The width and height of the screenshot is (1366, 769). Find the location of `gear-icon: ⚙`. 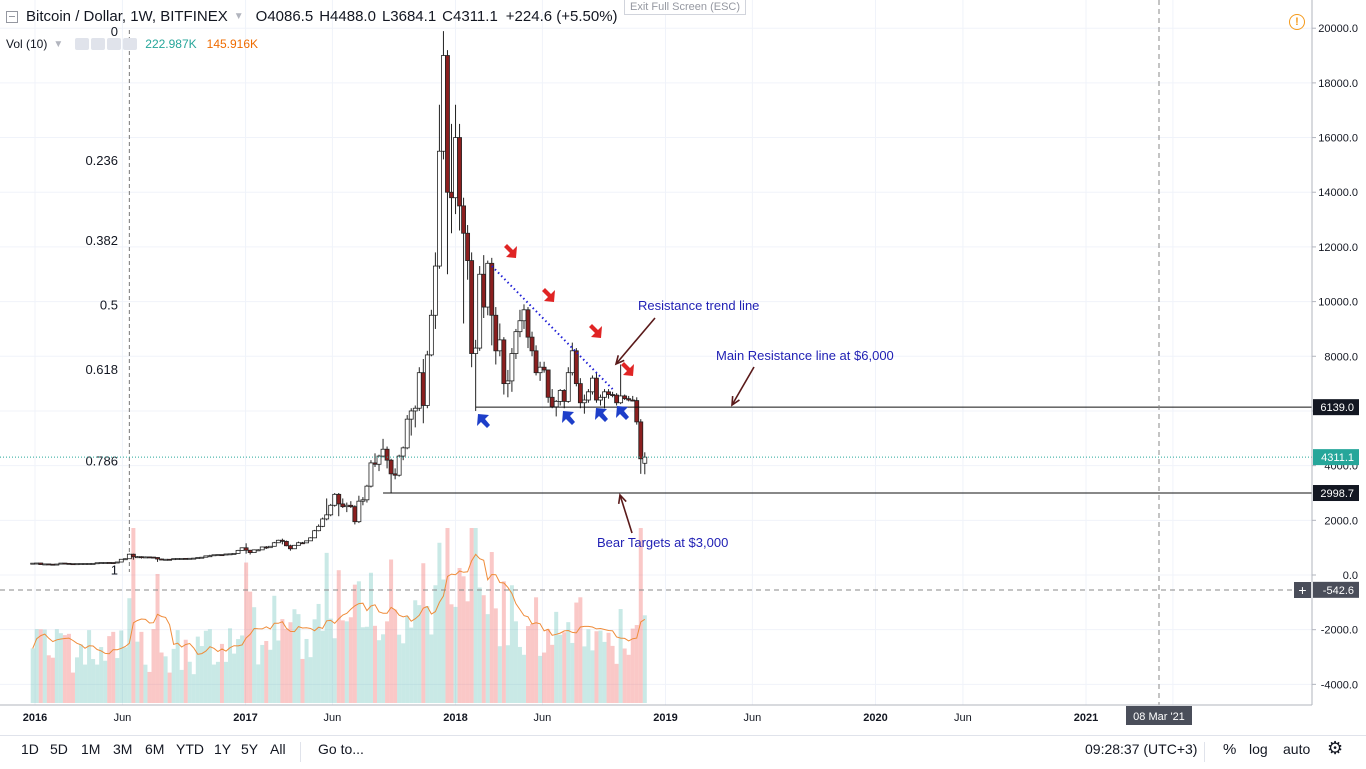

gear-icon: ⚙ is located at coordinates (1335, 748).